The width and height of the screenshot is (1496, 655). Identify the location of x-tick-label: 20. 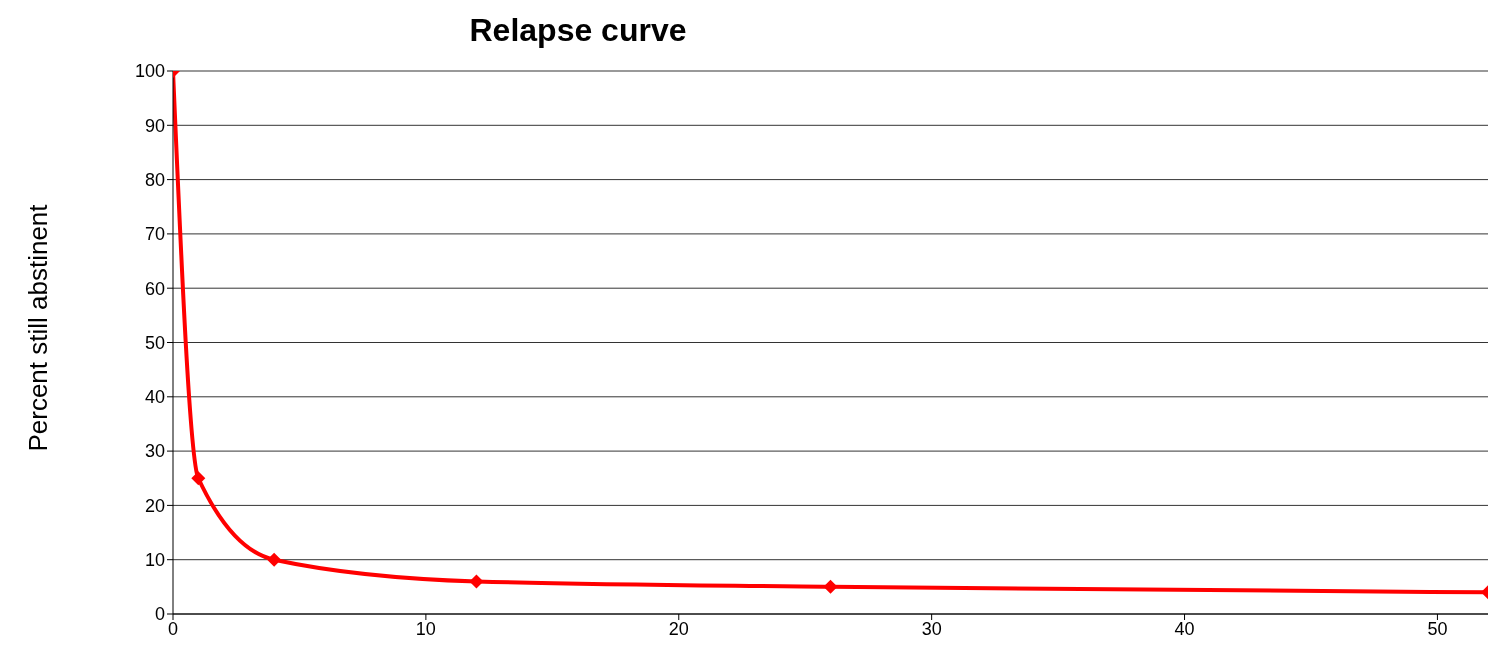
(678, 628).